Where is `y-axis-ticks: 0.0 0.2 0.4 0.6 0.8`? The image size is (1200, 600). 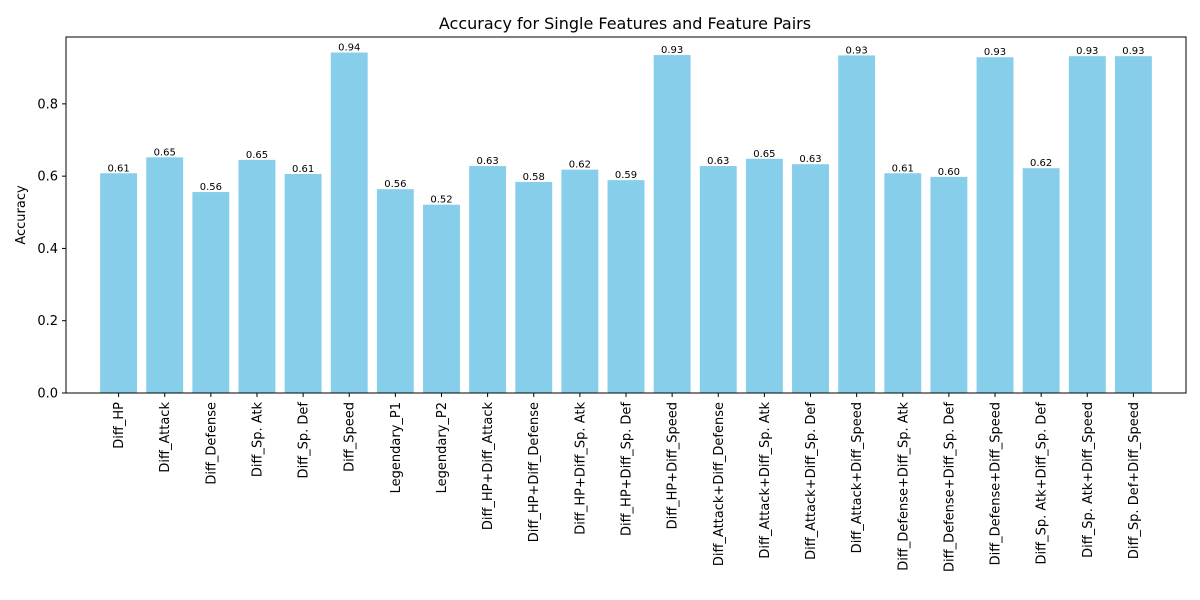 y-axis-ticks: 0.0 0.2 0.4 0.6 0.8 is located at coordinates (51, 249).